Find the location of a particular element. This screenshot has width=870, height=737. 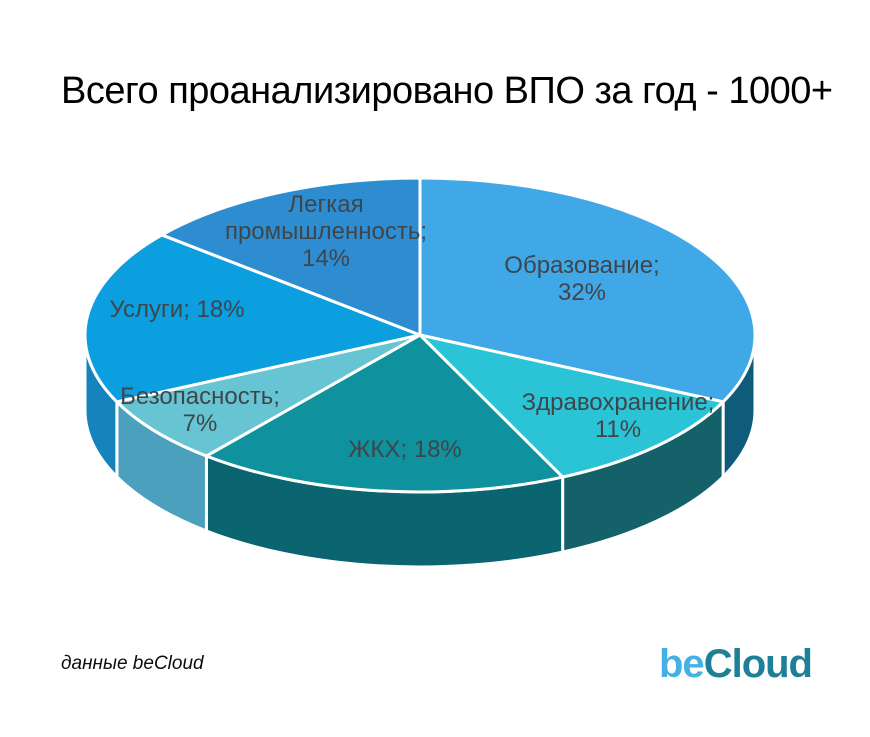

slice-label-4: Услуги; 18% is located at coordinates (176, 309).